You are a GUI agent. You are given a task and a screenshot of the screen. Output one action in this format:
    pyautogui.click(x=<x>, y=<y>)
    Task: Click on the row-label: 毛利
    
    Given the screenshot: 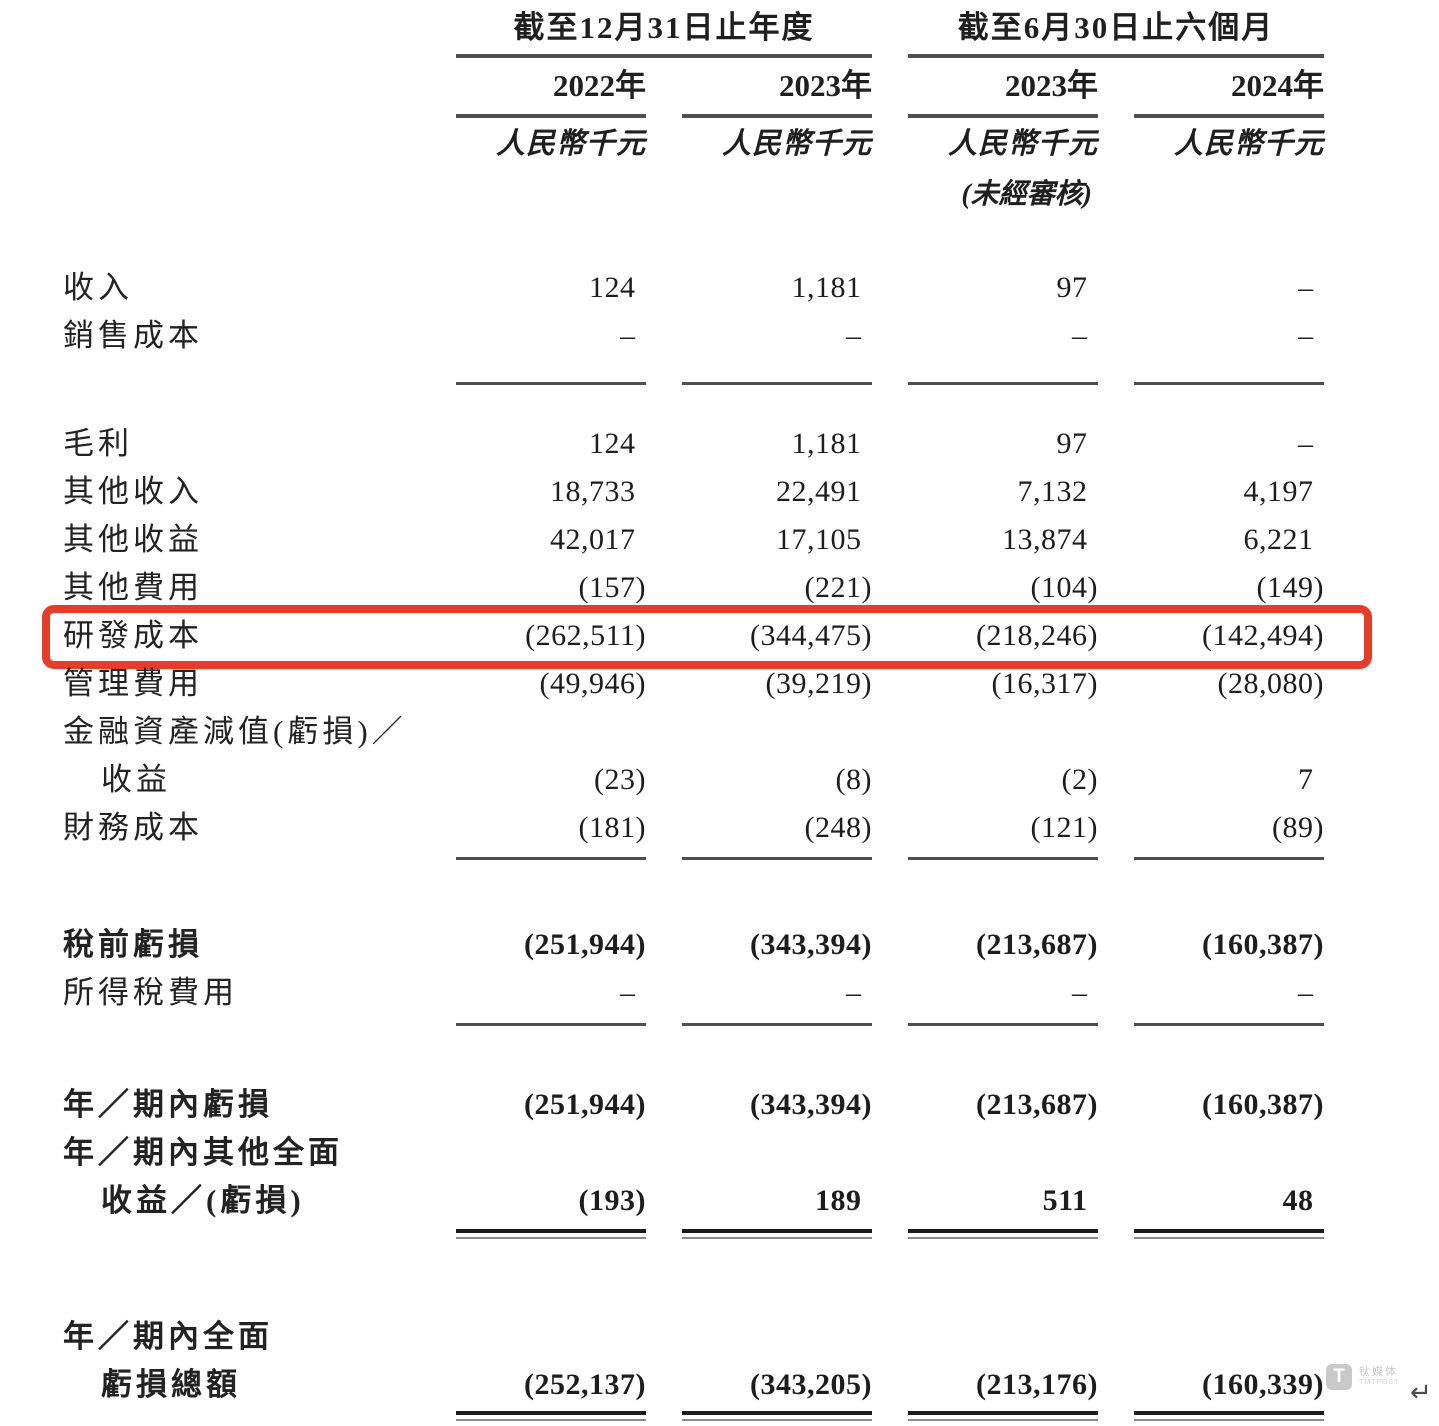 What is the action you would take?
    pyautogui.click(x=98, y=443)
    